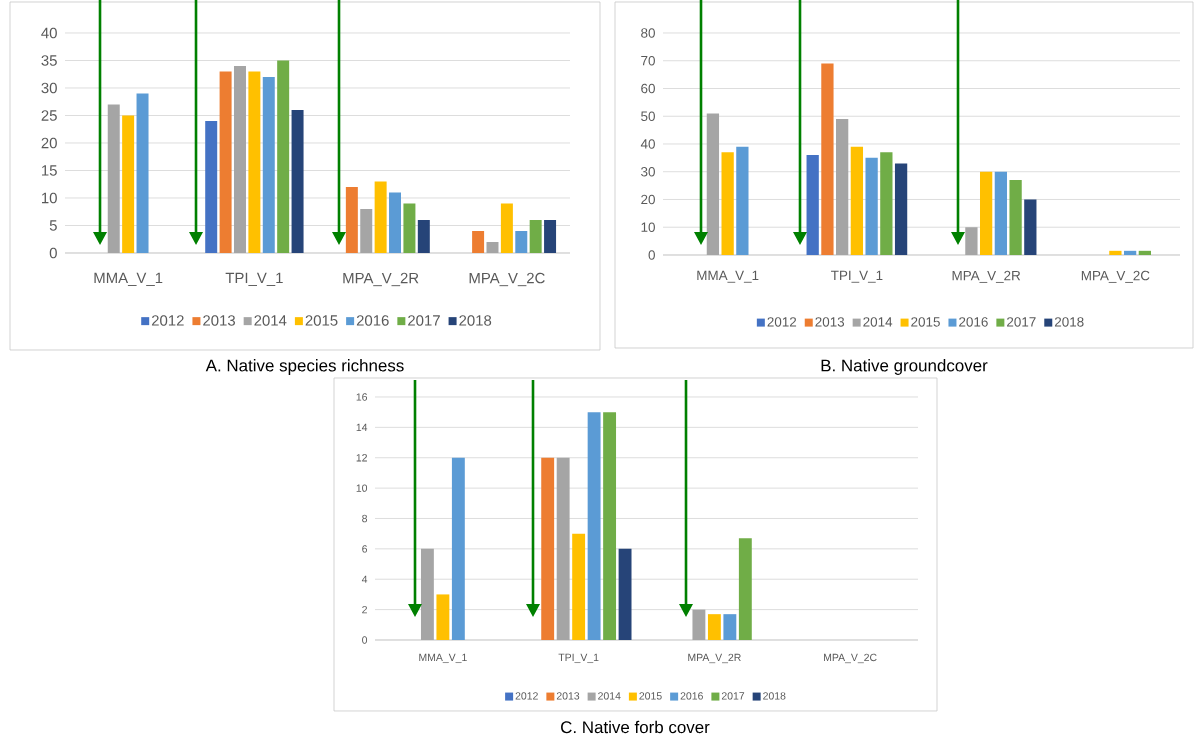 The image size is (1195, 738). Describe the element at coordinates (53, 225) in the screenshot. I see `y-tick-label: 5` at that location.